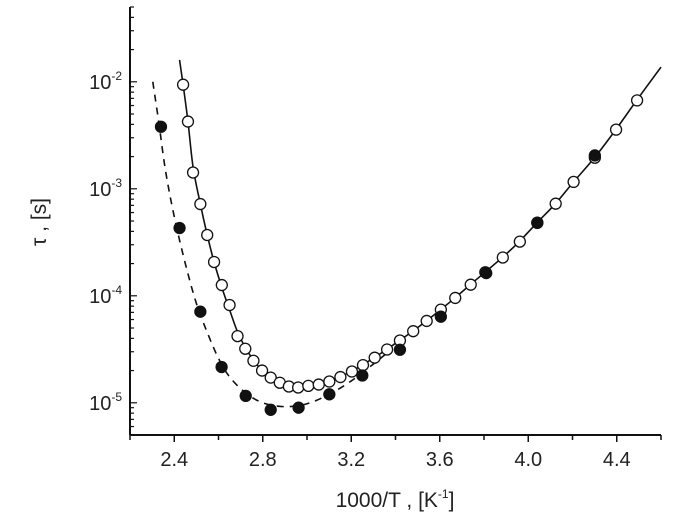 This screenshot has height=524, width=700. Describe the element at coordinates (395, 499) in the screenshot. I see `x-axis-label: 1000/T , [K-1]` at that location.